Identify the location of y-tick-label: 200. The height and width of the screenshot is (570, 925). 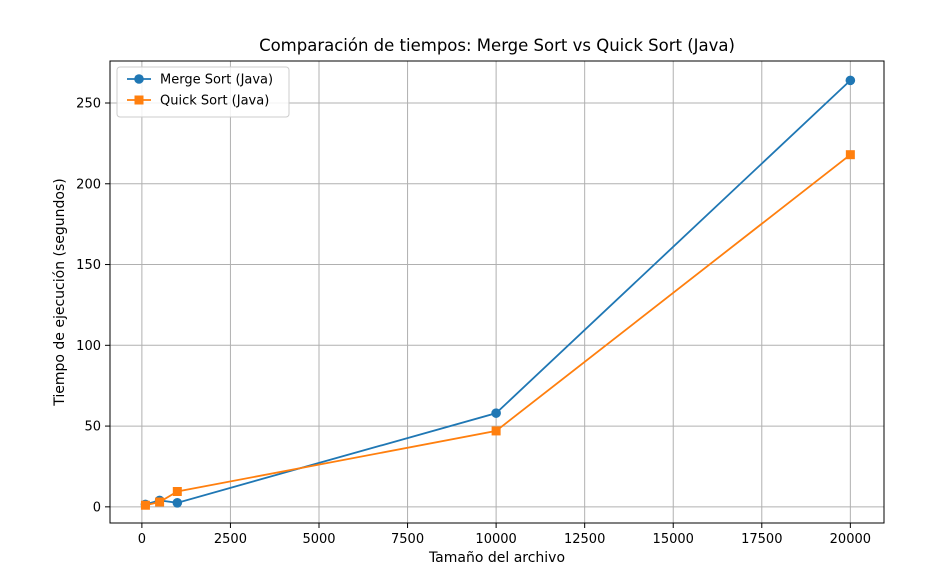
(88, 184).